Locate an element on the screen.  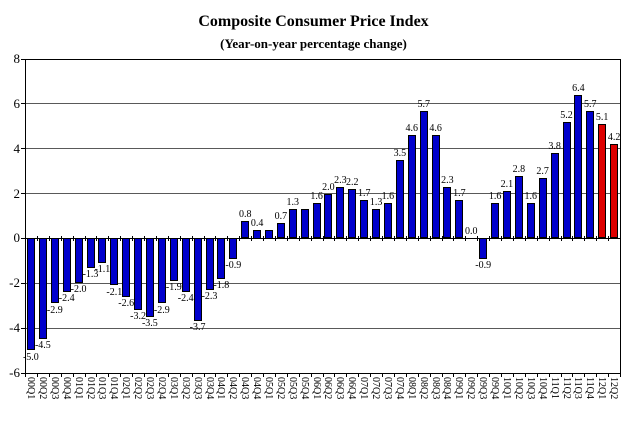
bar-value-label: 1.7 is located at coordinates (364, 194).